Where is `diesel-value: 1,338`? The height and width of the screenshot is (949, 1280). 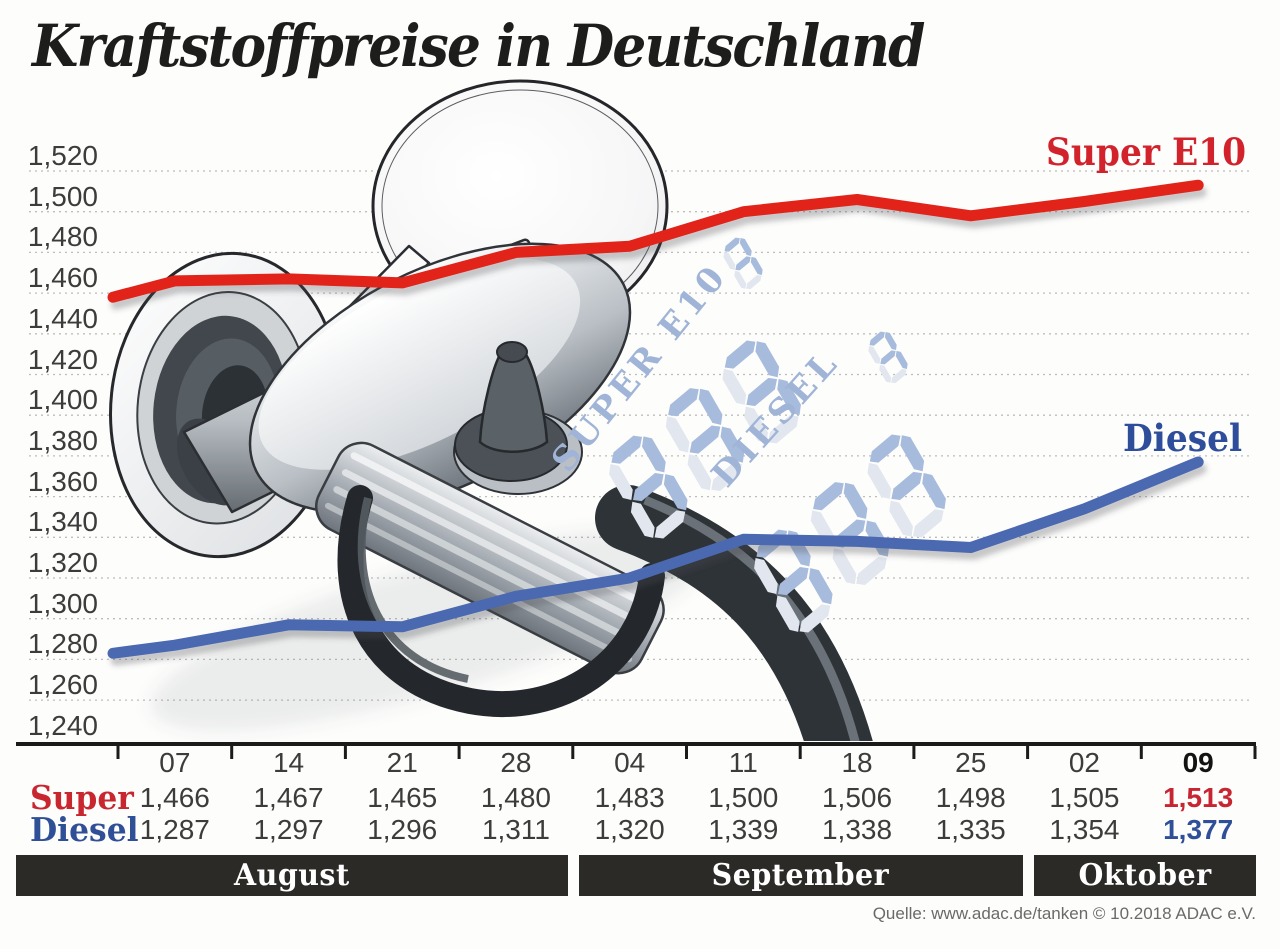 diesel-value: 1,338 is located at coordinates (857, 829).